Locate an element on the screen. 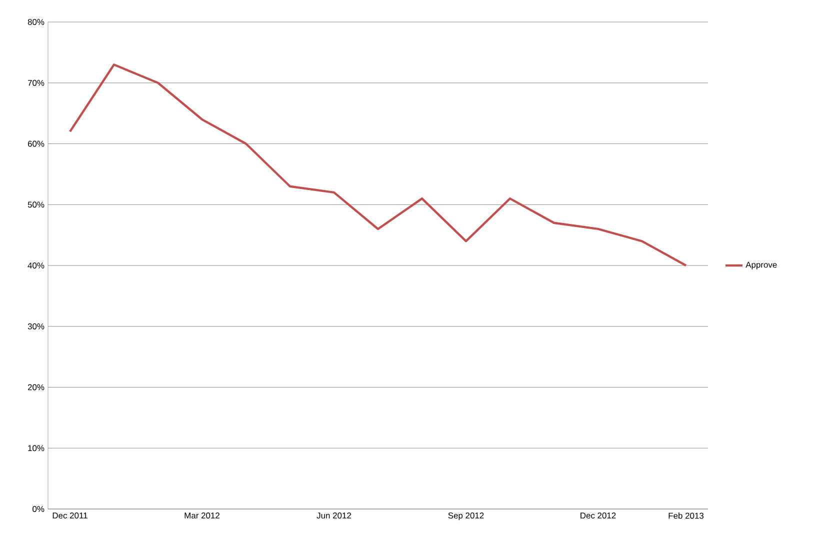 The height and width of the screenshot is (537, 816). y-tick-label: 20% is located at coordinates (36, 387).